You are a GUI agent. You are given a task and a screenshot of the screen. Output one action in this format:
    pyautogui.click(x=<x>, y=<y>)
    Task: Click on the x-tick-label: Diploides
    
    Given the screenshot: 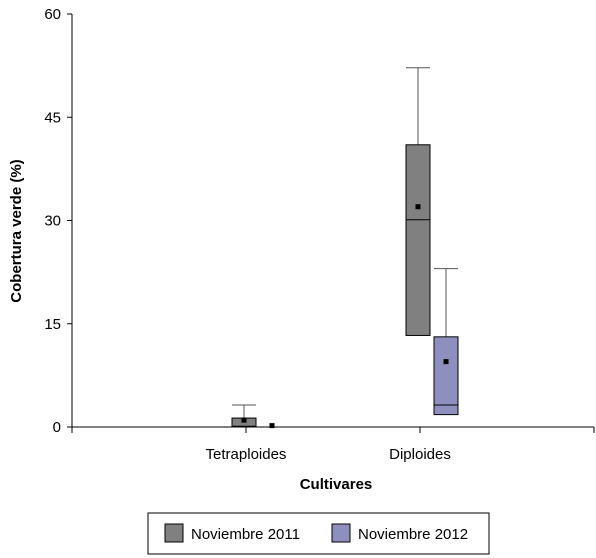 What is the action you would take?
    pyautogui.click(x=420, y=454)
    